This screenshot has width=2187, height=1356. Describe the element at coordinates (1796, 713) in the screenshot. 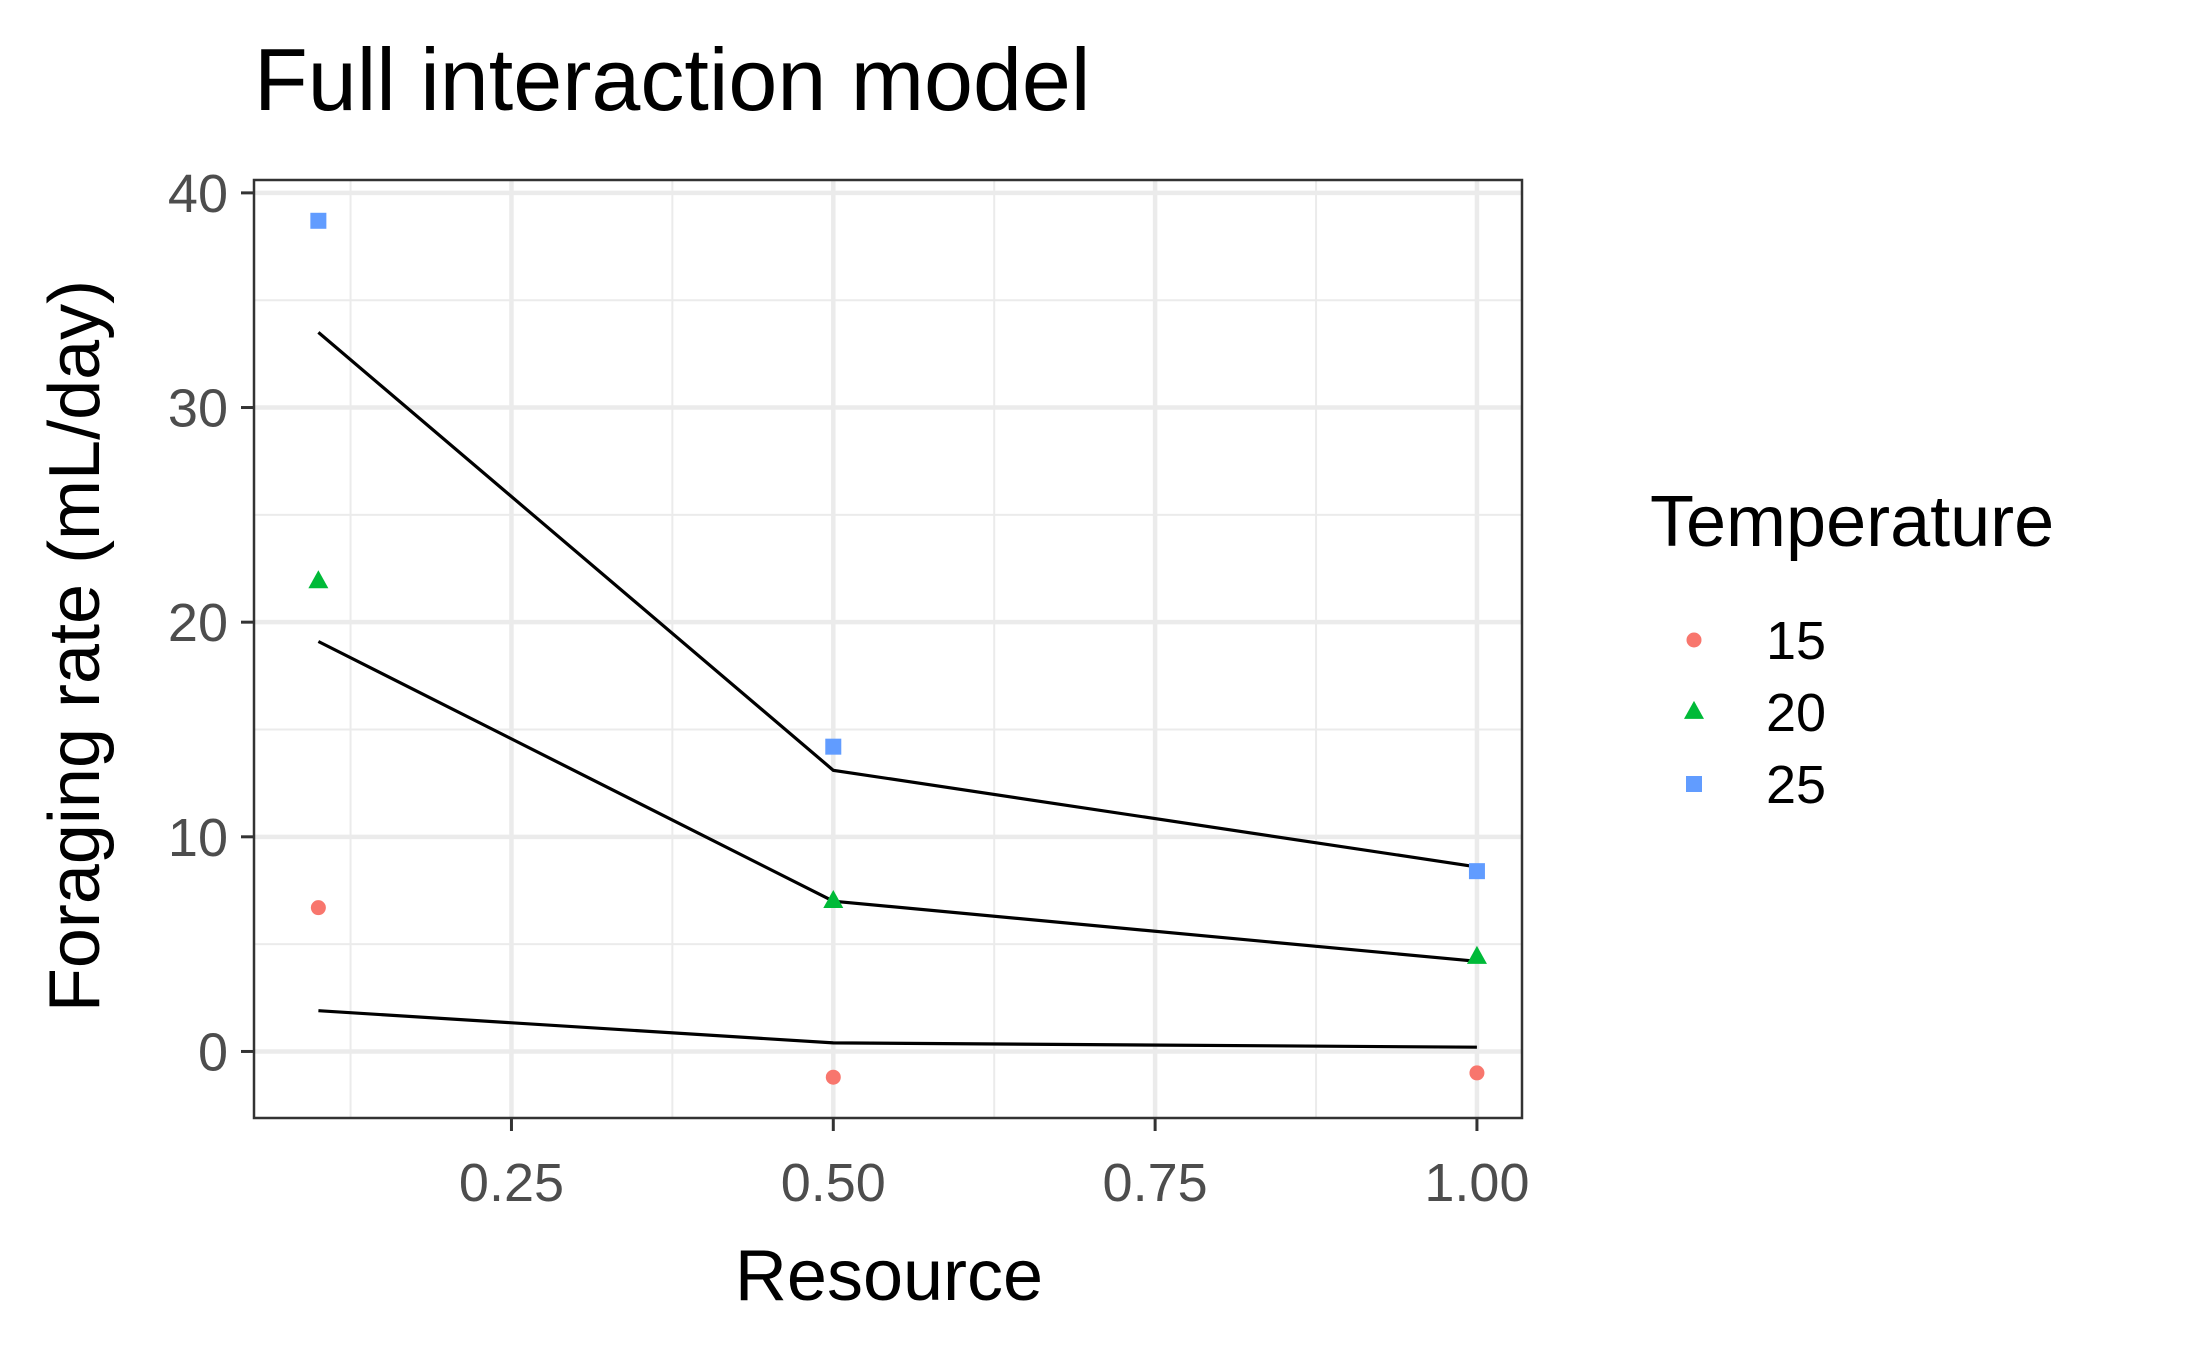

I see `legend-label-20: 20` at that location.